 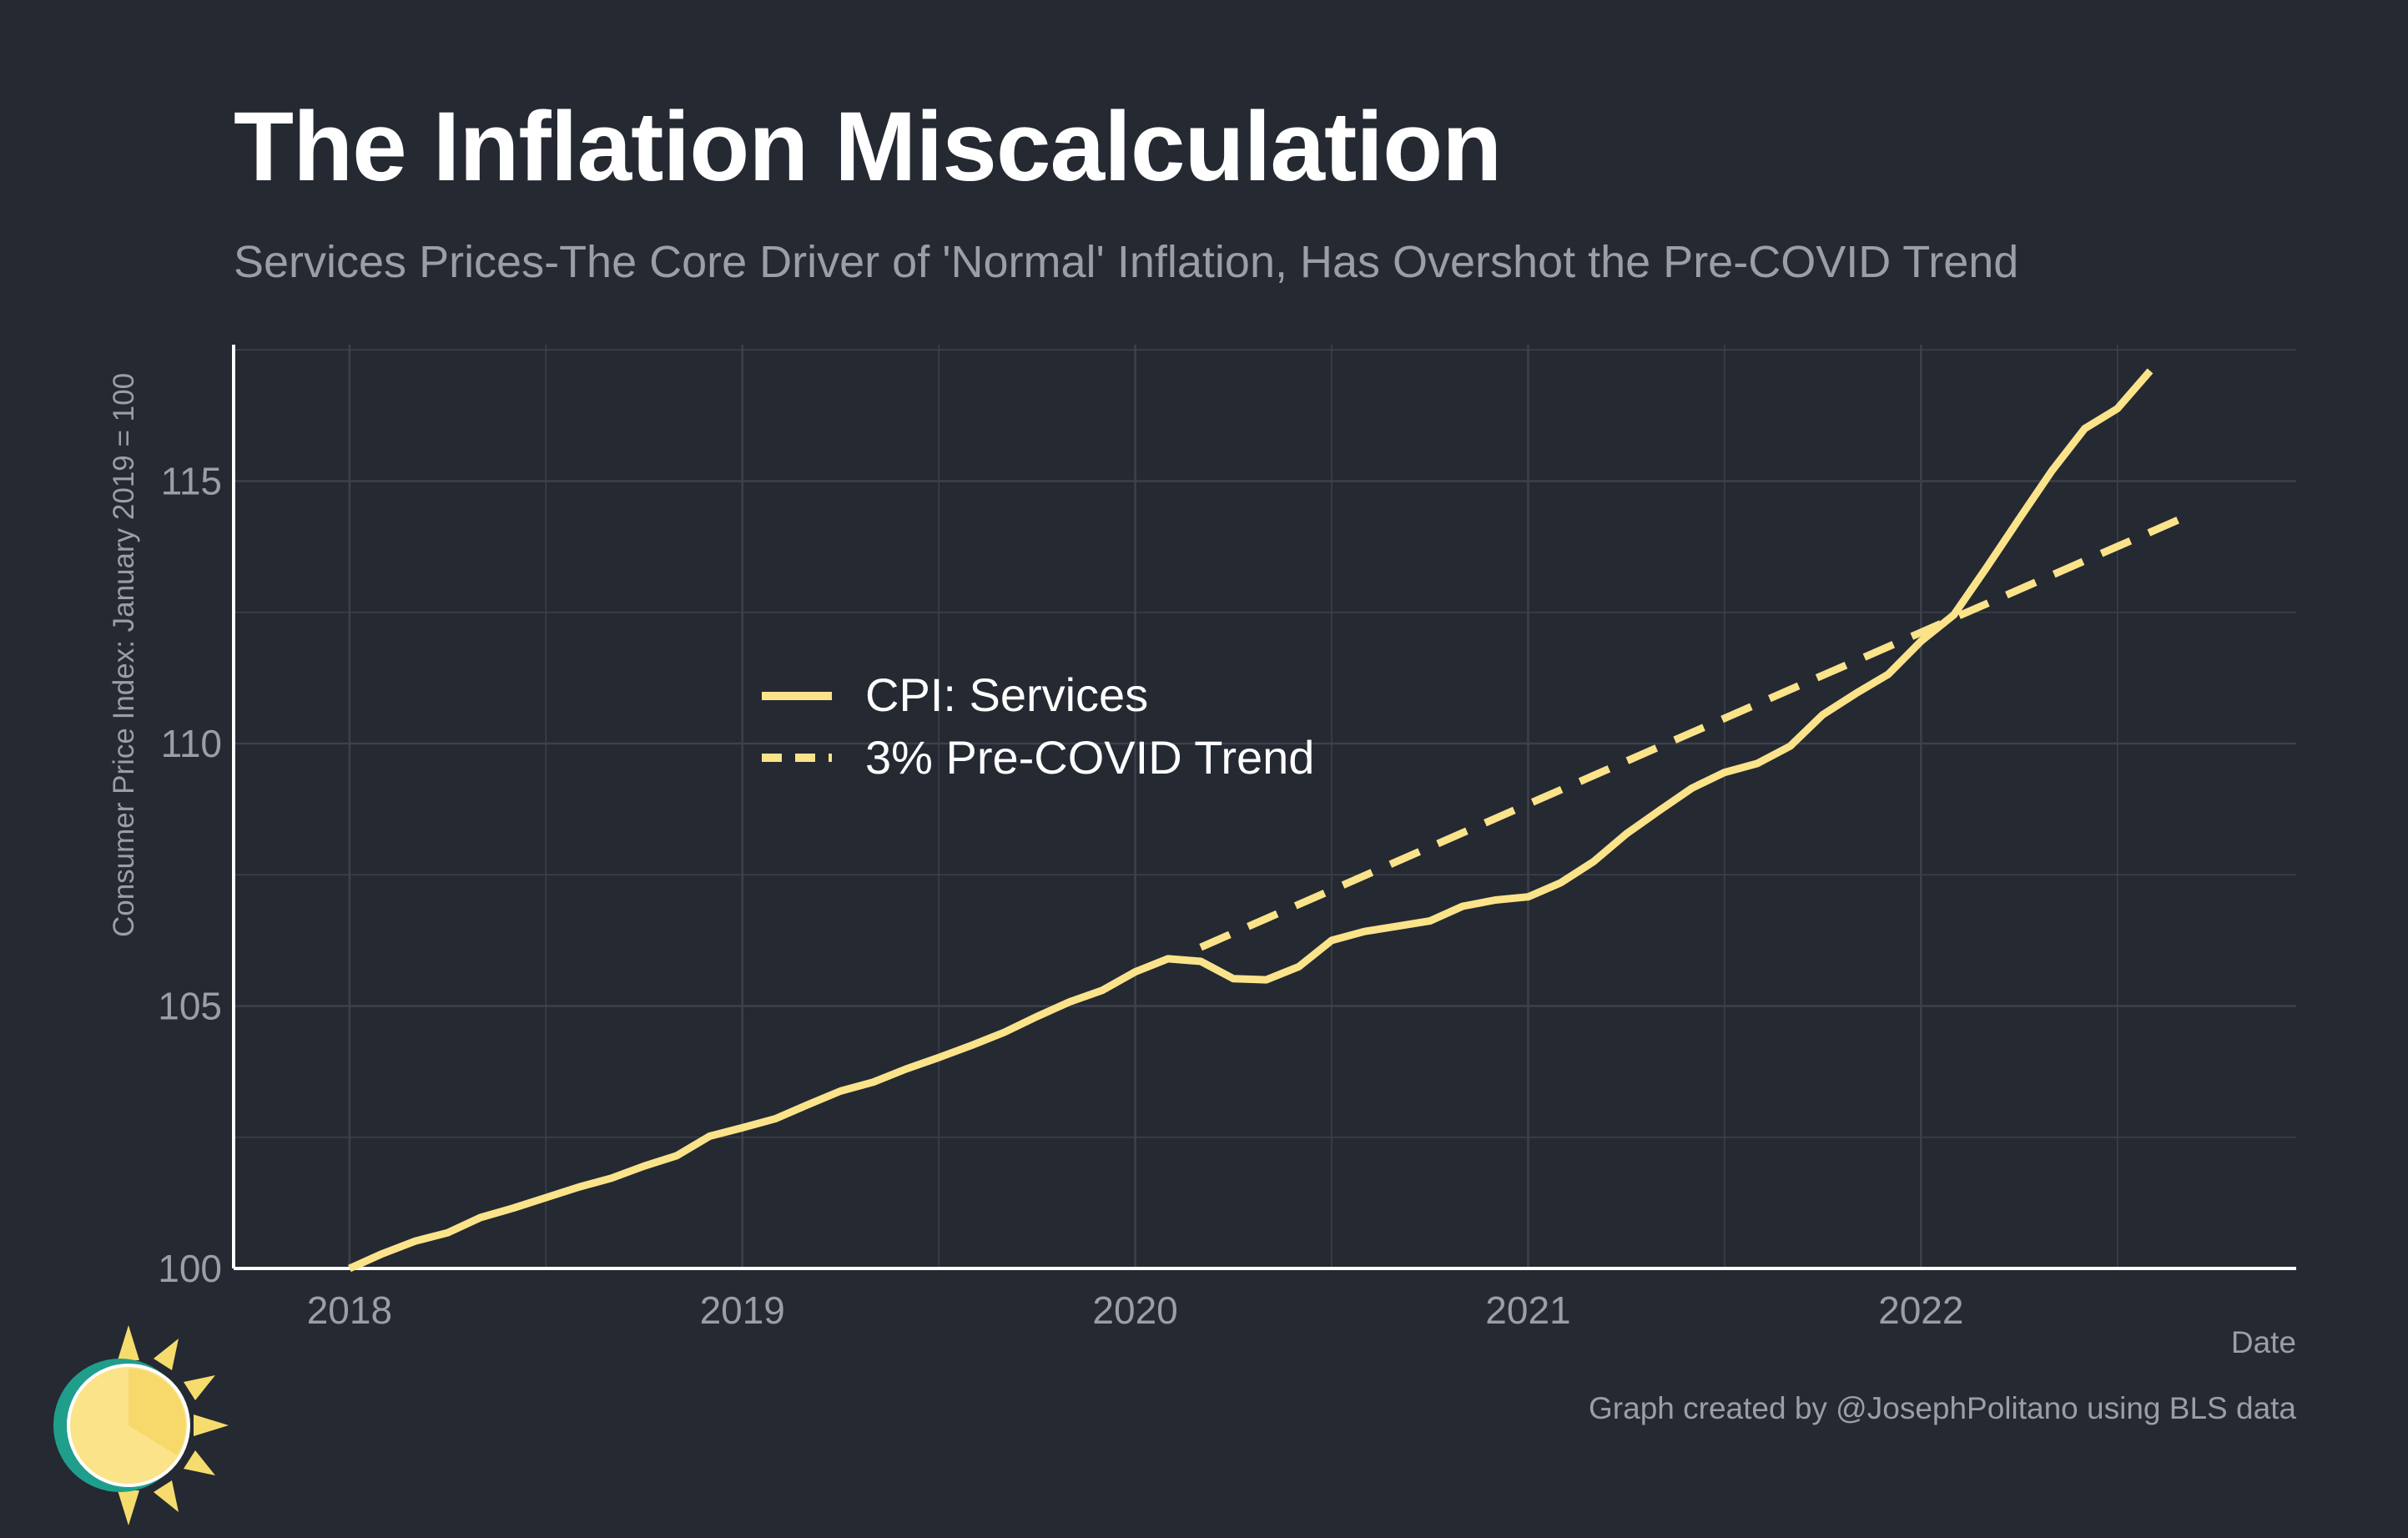 I want to click on y-tick-label: 110, so click(x=191, y=743).